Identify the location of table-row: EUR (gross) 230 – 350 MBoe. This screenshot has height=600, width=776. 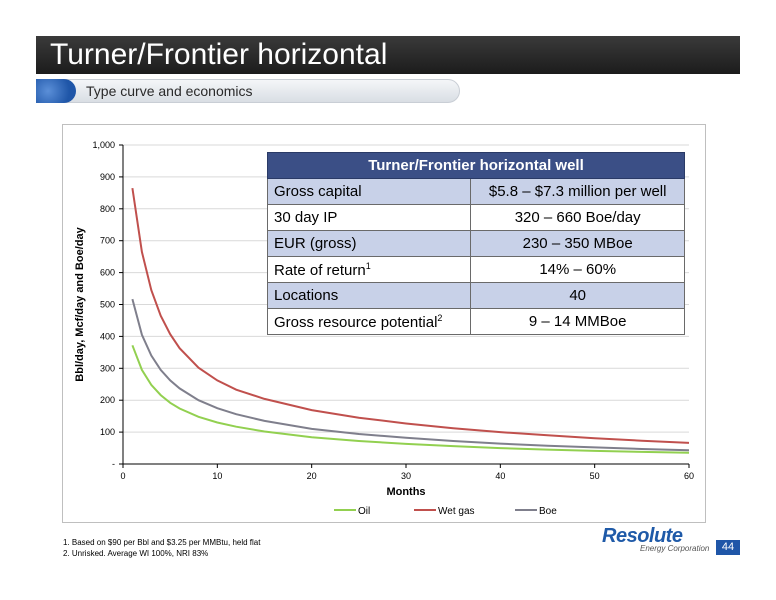
(475, 243).